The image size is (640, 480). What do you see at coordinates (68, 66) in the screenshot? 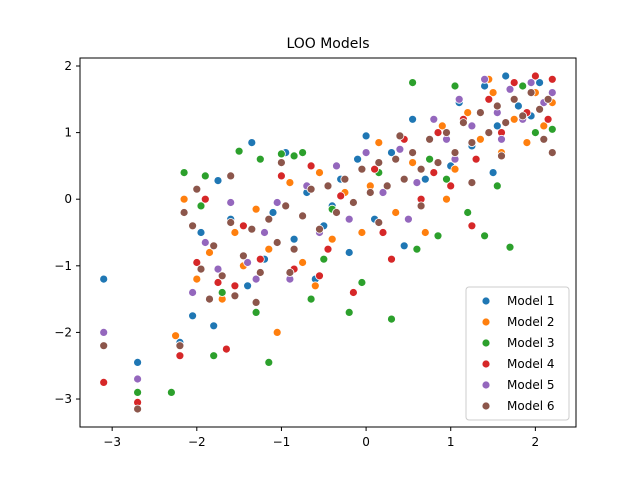
I see `y-tick-label: 2` at bounding box center [68, 66].